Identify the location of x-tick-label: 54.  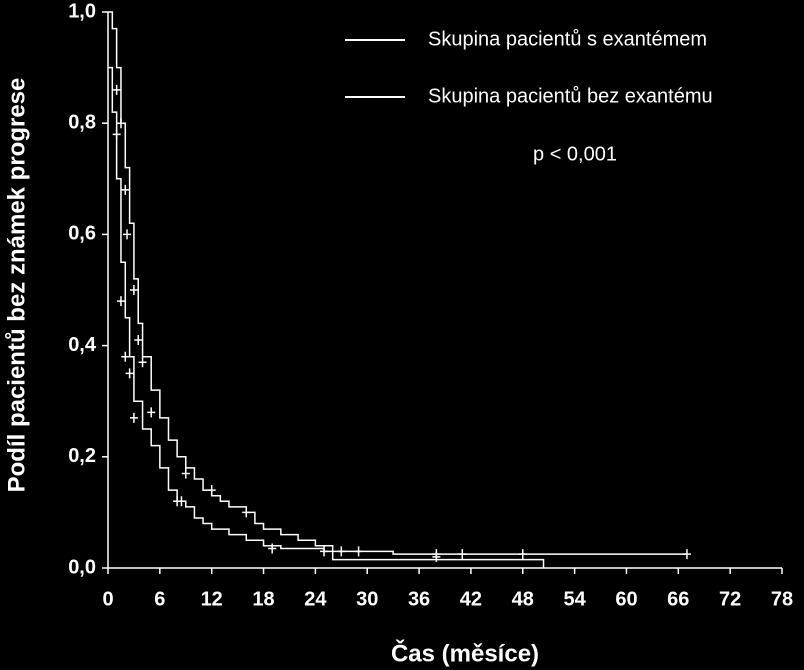
(574, 599).